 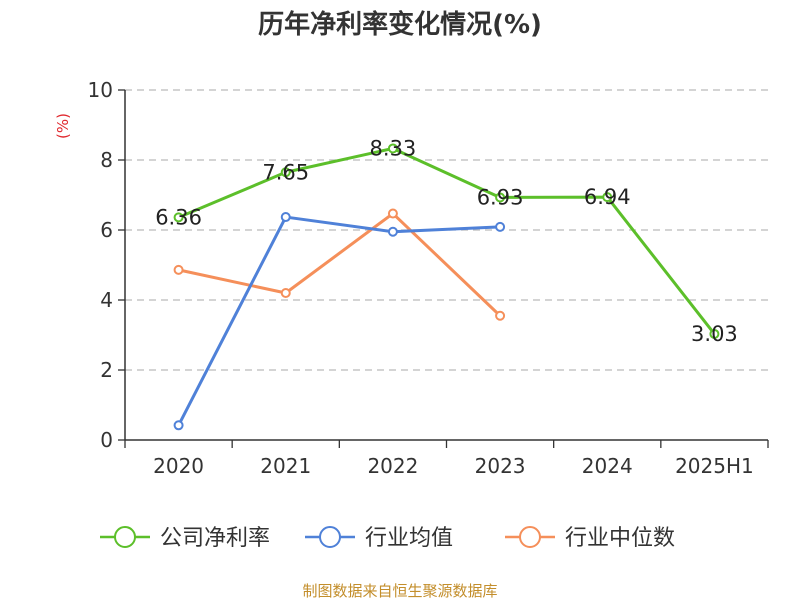 I want to click on data-label: 8.33, so click(x=393, y=148).